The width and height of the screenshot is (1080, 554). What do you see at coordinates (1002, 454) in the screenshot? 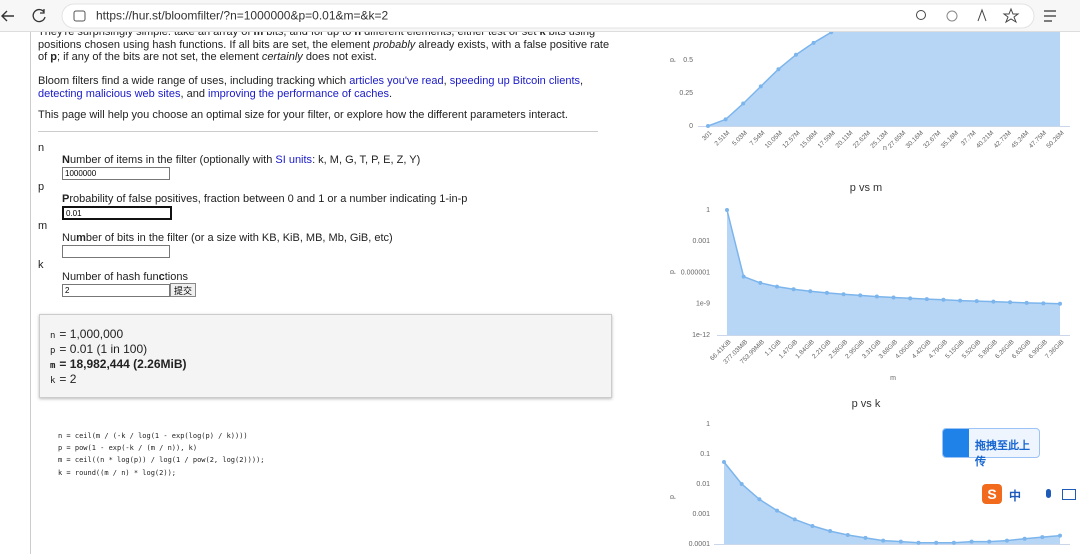
I see `upload-text: 拖拽至此上传` at bounding box center [1002, 454].